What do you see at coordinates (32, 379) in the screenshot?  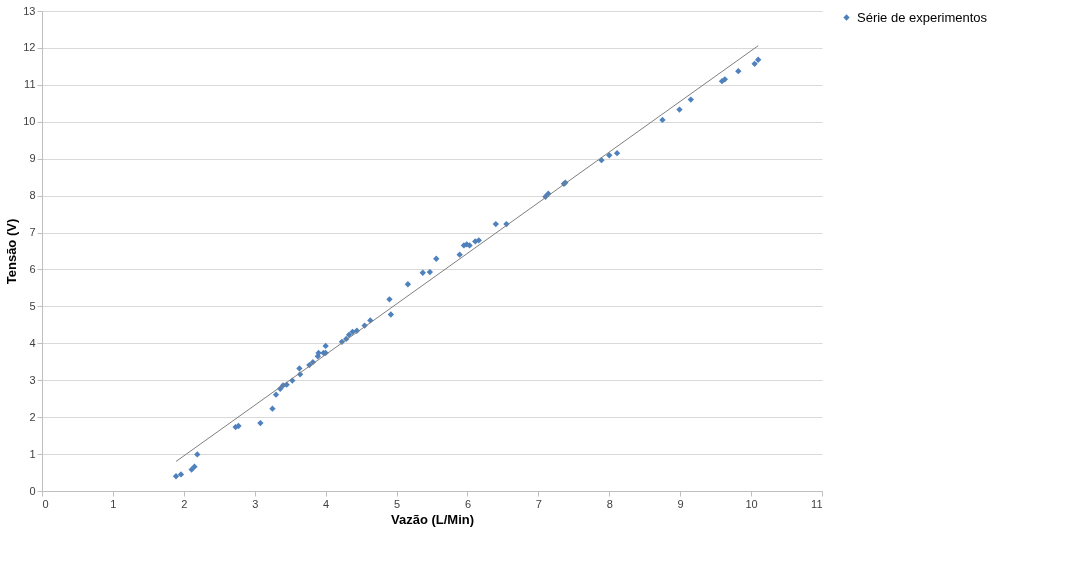 I see `y-tick-label: 3` at bounding box center [32, 379].